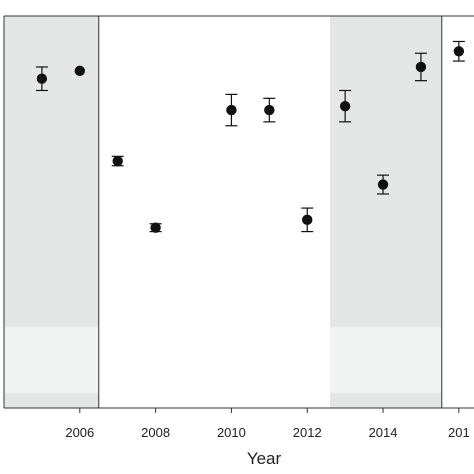 The height and width of the screenshot is (474, 474). What do you see at coordinates (383, 432) in the screenshot?
I see `x-tick-label: 2014` at bounding box center [383, 432].